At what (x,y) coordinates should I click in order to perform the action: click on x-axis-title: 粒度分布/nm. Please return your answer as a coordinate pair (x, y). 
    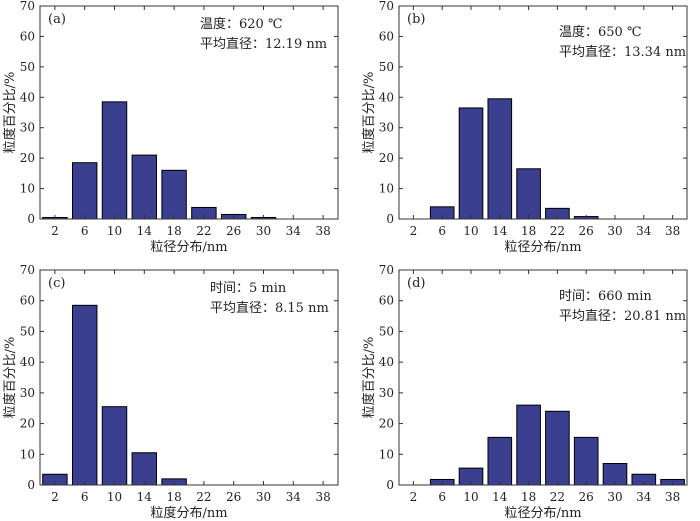
    Looking at the image, I should click on (188, 513).